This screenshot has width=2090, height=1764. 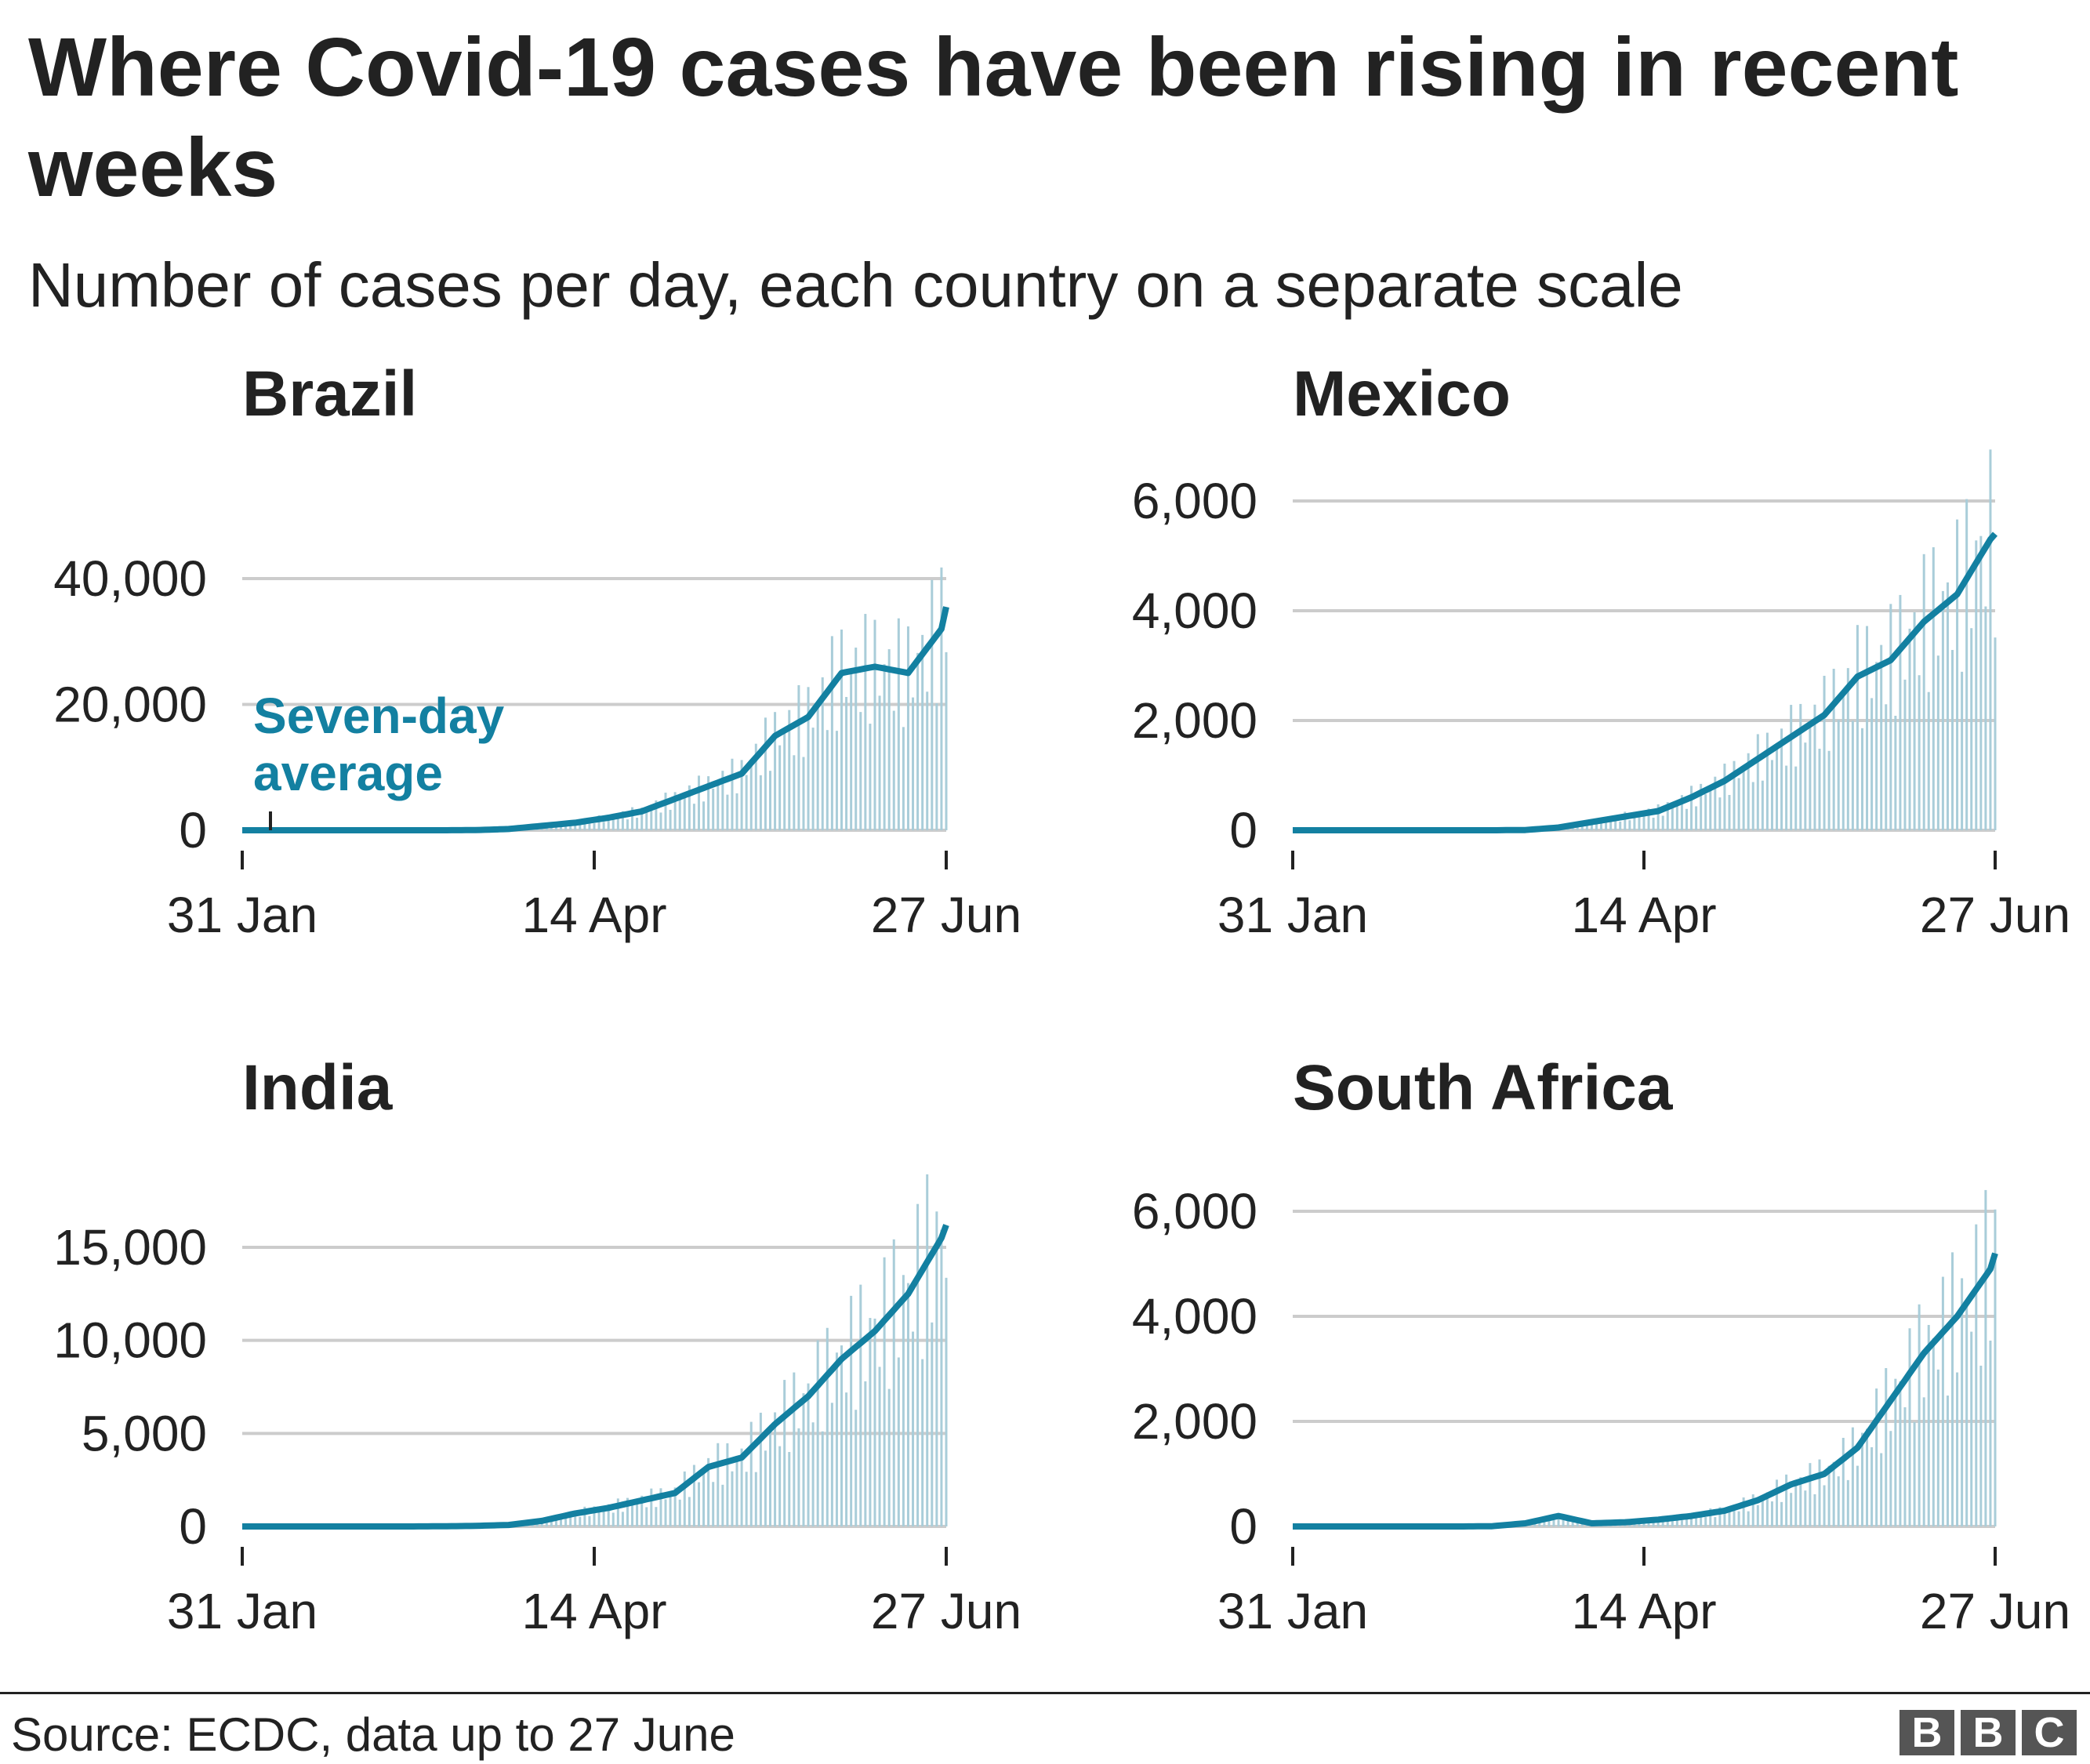 What do you see at coordinates (318, 1087) in the screenshot?
I see `panel-title: India` at bounding box center [318, 1087].